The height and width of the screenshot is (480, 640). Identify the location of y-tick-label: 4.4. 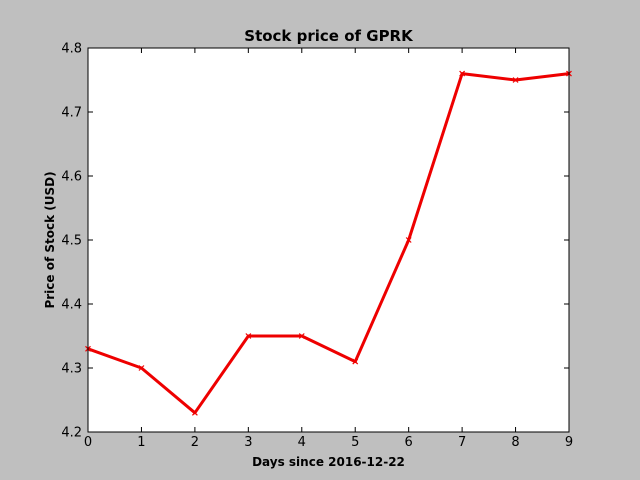
(71, 305).